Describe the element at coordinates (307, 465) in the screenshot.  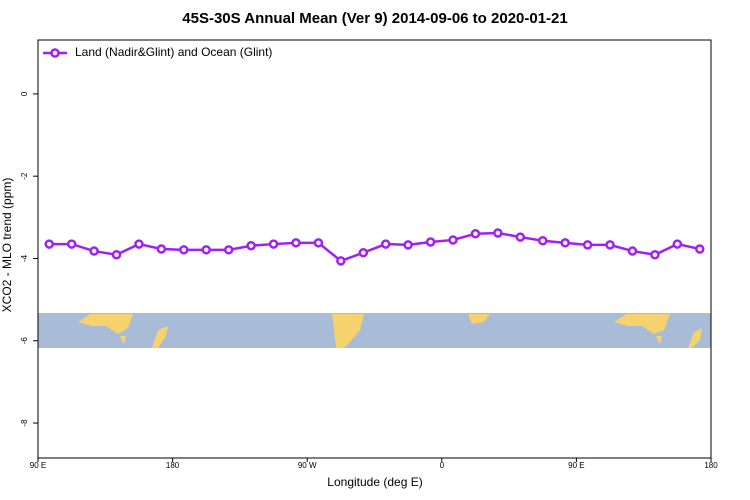
I see `x-tick-label: 90 W` at that location.